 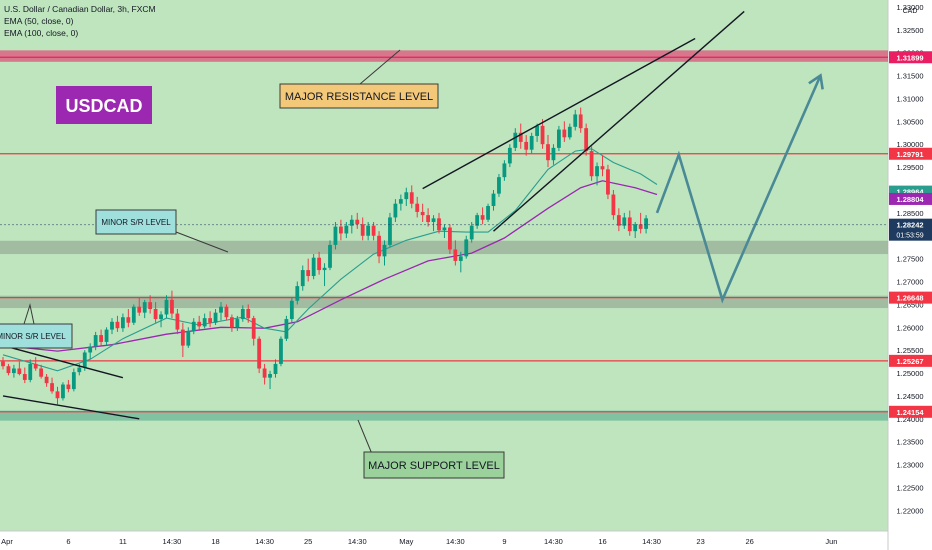 I want to click on x-tick-label: 23, so click(x=700, y=541).